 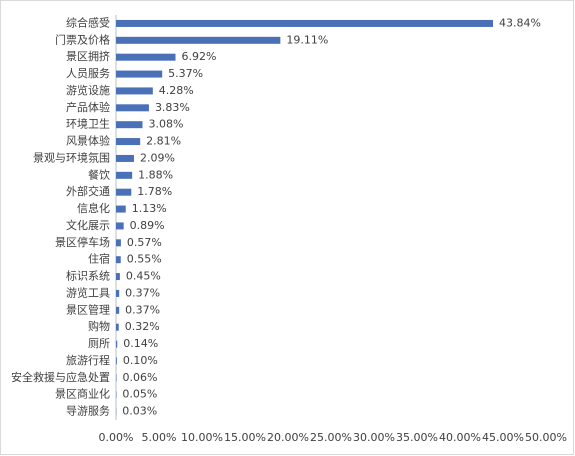 What do you see at coordinates (149, 208) in the screenshot?
I see `value-label: 1.13%` at bounding box center [149, 208].